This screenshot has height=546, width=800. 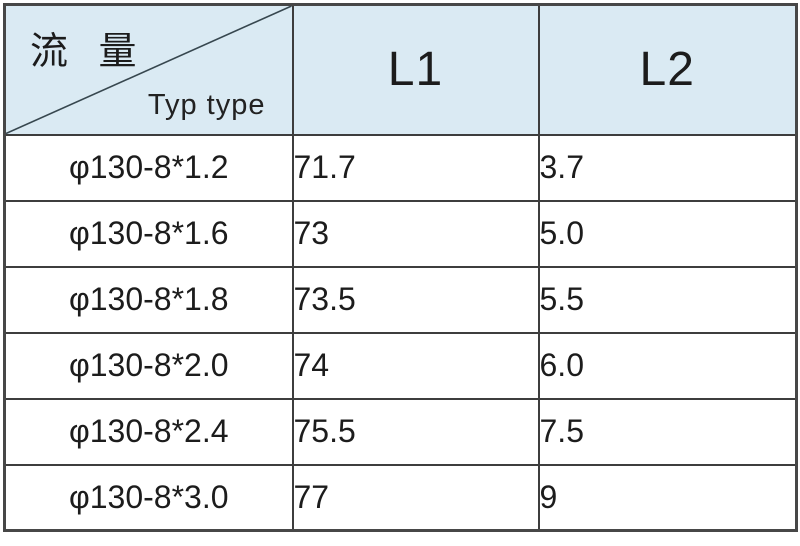 I want to click on col-header-l1: L1, so click(x=415, y=69).